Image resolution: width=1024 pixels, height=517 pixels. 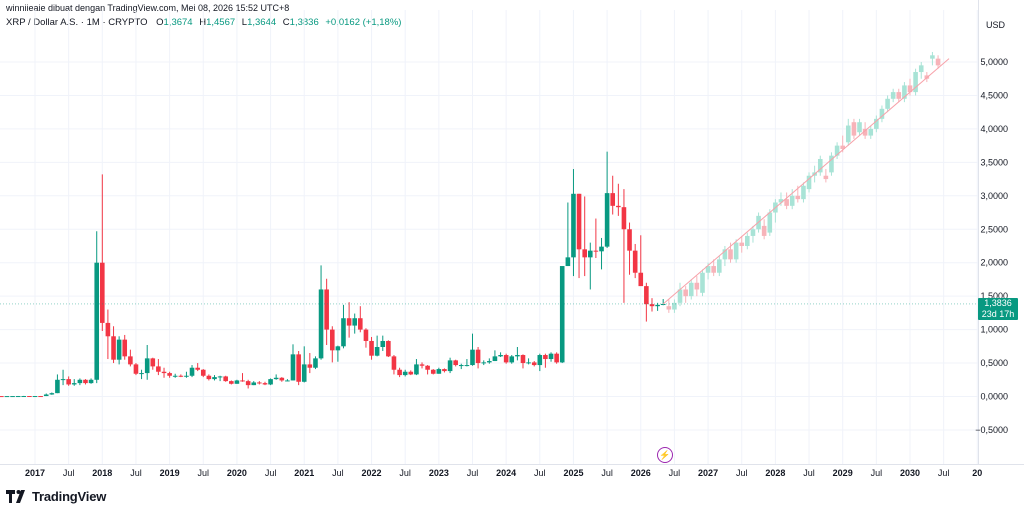 I want to click on y-tick-label: −0,5000, so click(x=991, y=430).